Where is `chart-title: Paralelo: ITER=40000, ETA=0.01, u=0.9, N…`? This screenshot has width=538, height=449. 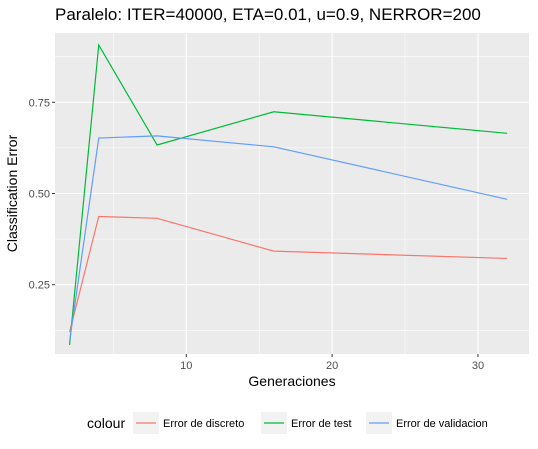 chart-title: Paralelo: ITER=40000, ETA=0.01, u=0.9, N… is located at coordinates (268, 14).